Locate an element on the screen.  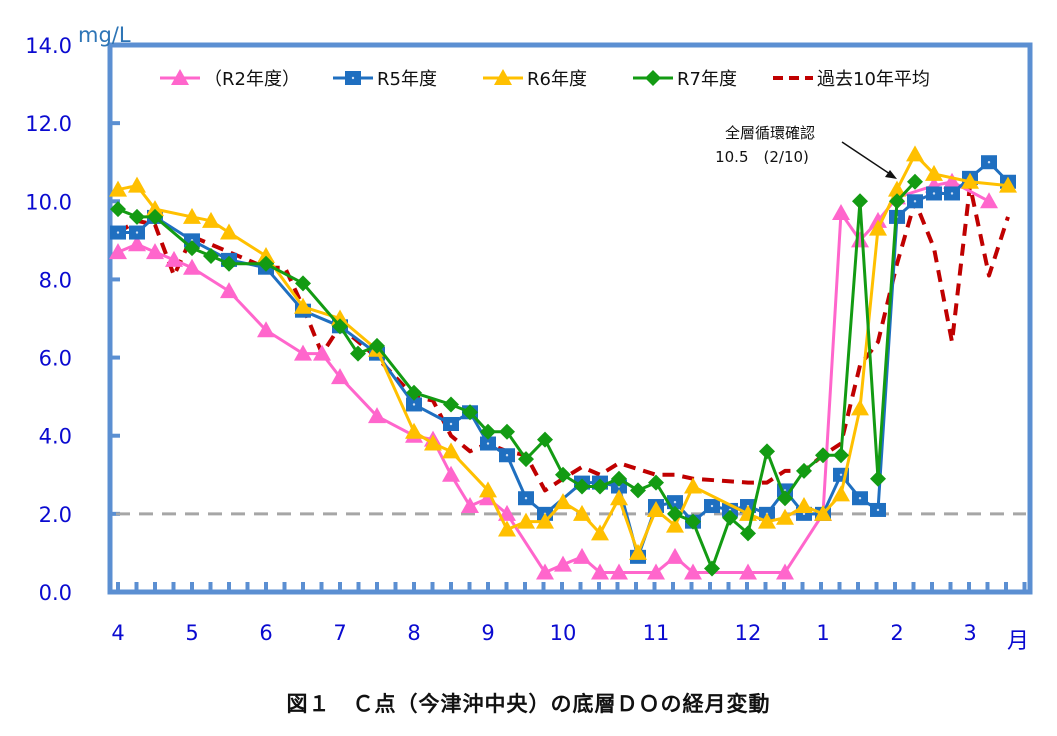
x-tick-label: 7 is located at coordinates (339, 633).